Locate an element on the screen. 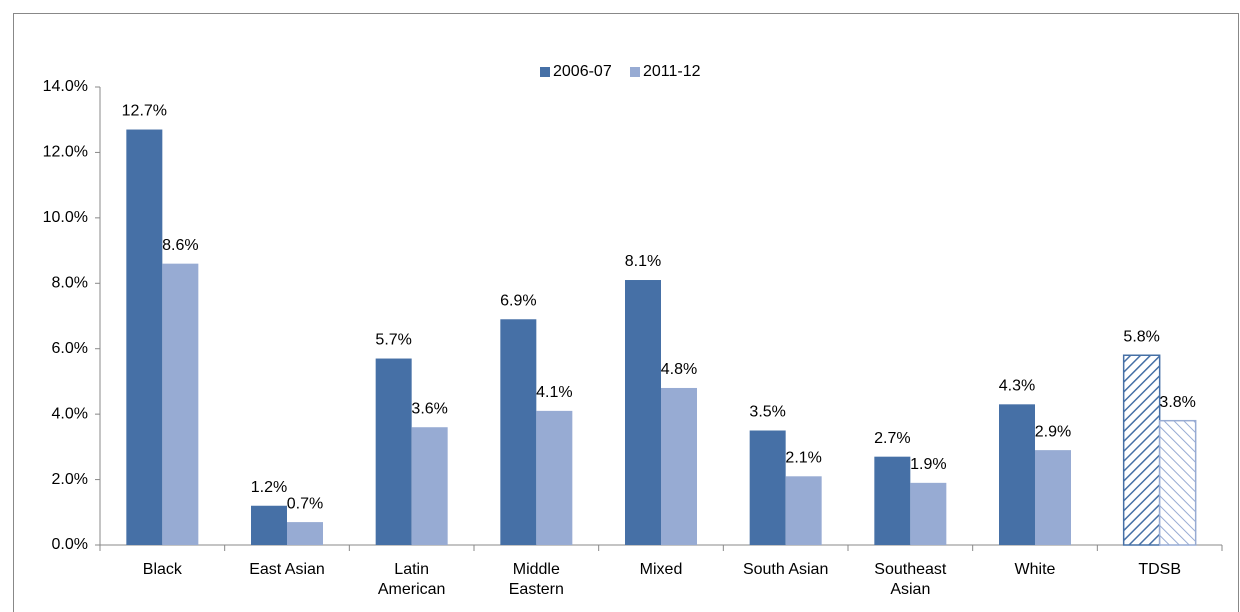 This screenshot has width=1240, height=612. data-label: 2.9% is located at coordinates (1053, 431).